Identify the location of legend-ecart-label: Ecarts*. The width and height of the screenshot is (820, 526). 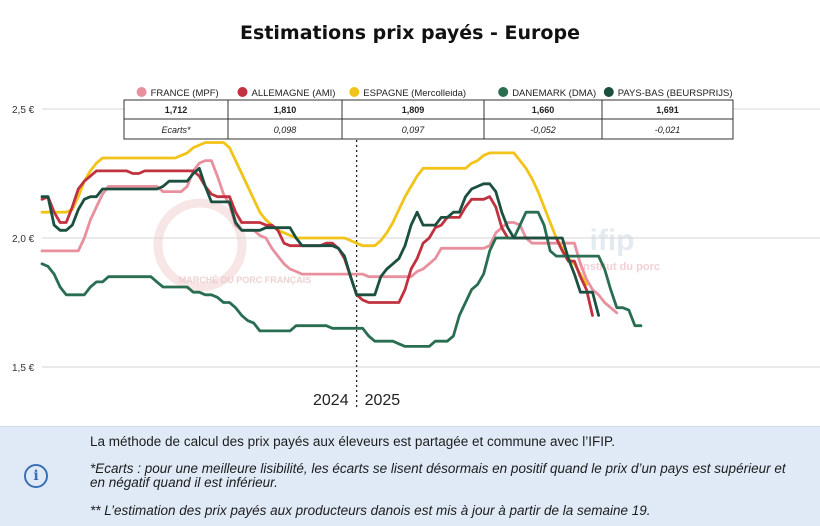
(176, 130).